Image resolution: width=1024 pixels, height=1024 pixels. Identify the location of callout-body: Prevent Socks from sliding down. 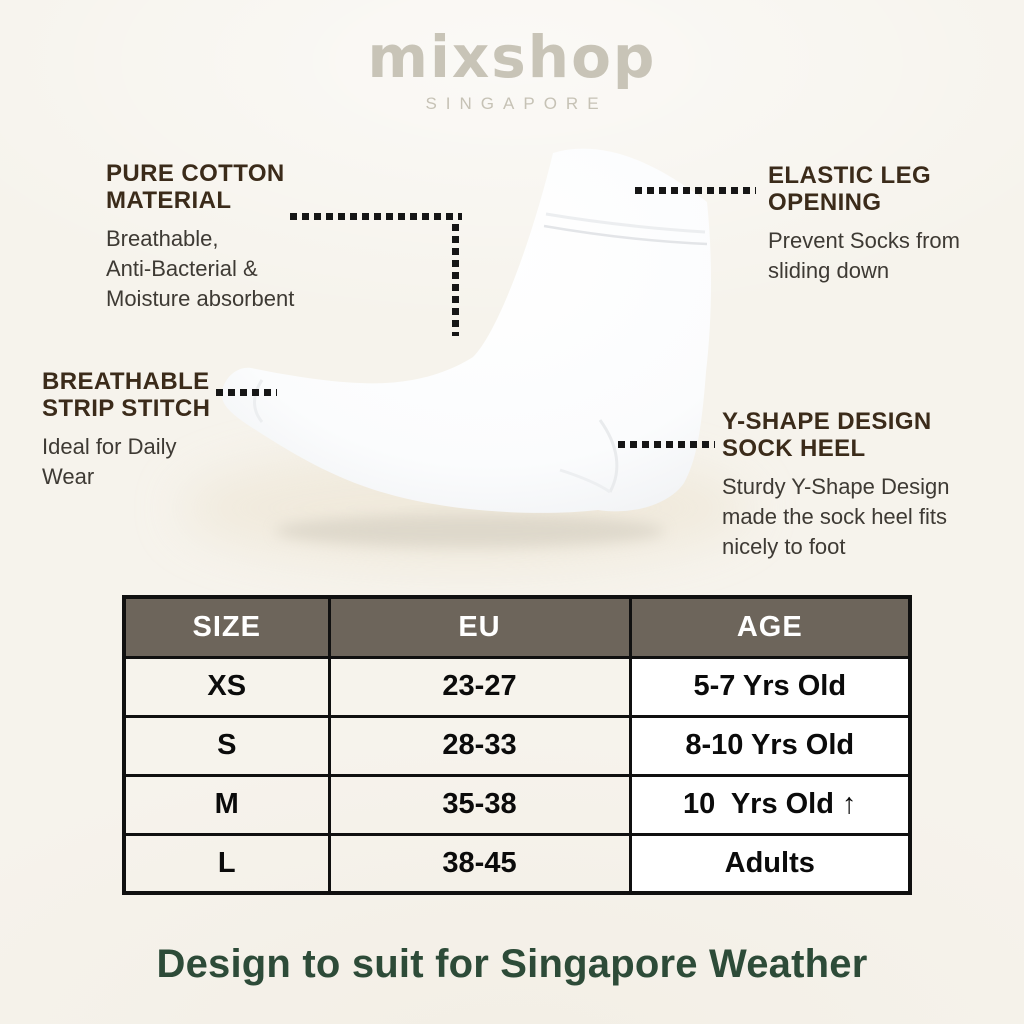
(864, 255).